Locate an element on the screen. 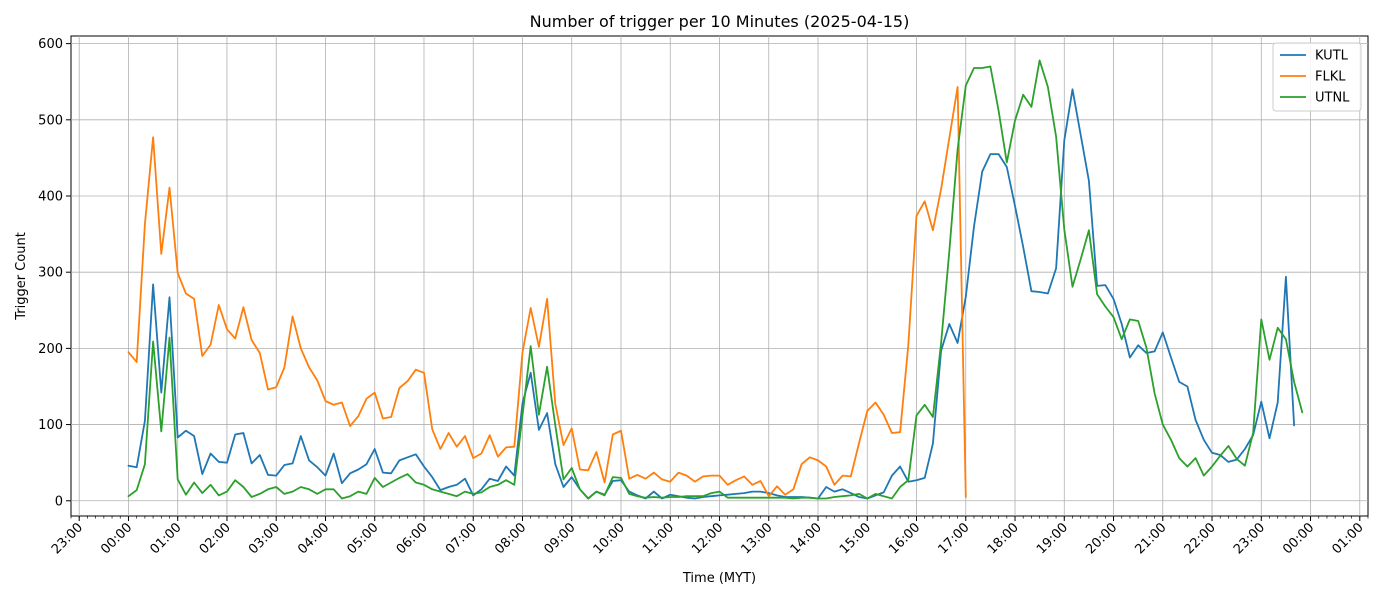 The width and height of the screenshot is (1400, 600). legend-label-utnl: UTNL is located at coordinates (1332, 98).